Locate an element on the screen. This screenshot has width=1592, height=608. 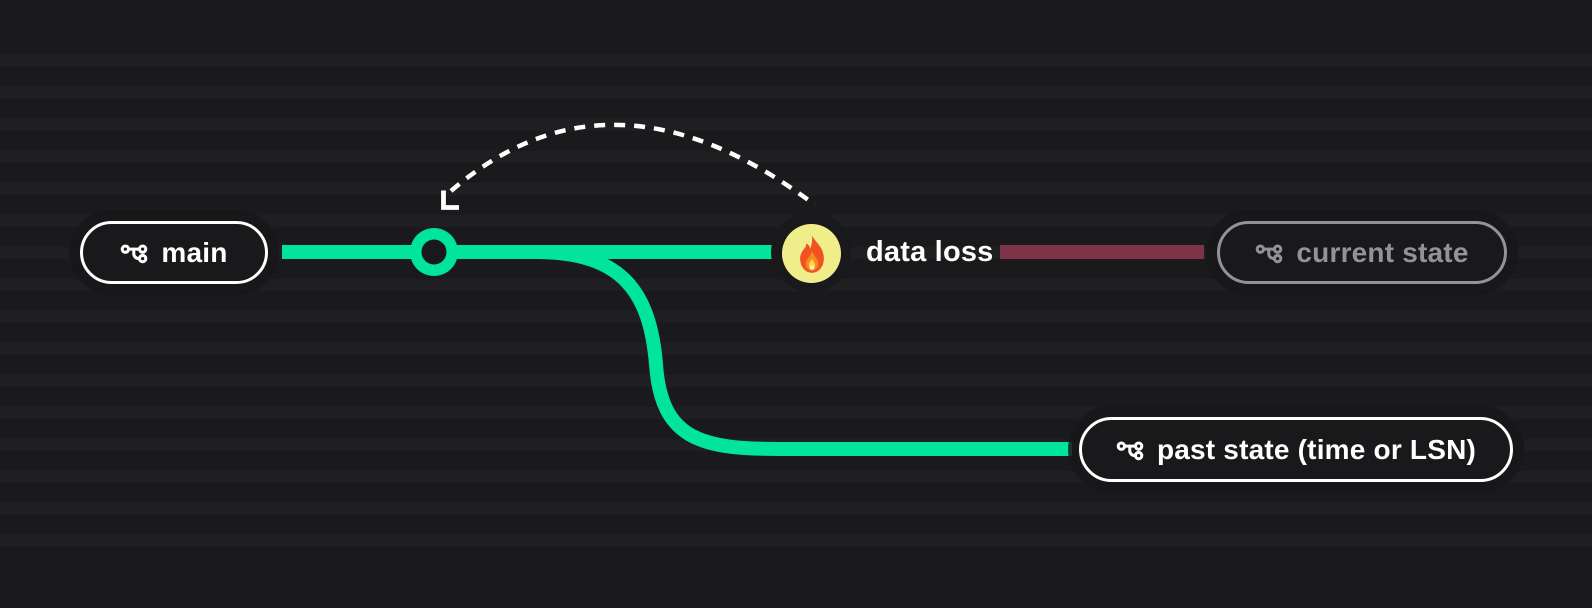
branch-pill-main: main is located at coordinates (174, 252).